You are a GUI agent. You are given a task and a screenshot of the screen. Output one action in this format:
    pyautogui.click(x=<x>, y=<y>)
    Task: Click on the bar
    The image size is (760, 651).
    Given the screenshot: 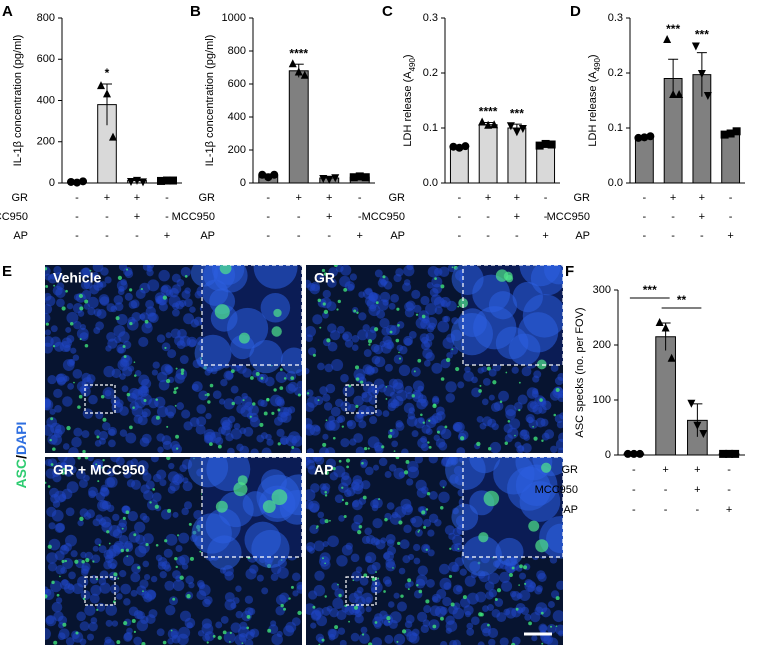 What is the action you would take?
    pyautogui.click(x=459, y=165)
    